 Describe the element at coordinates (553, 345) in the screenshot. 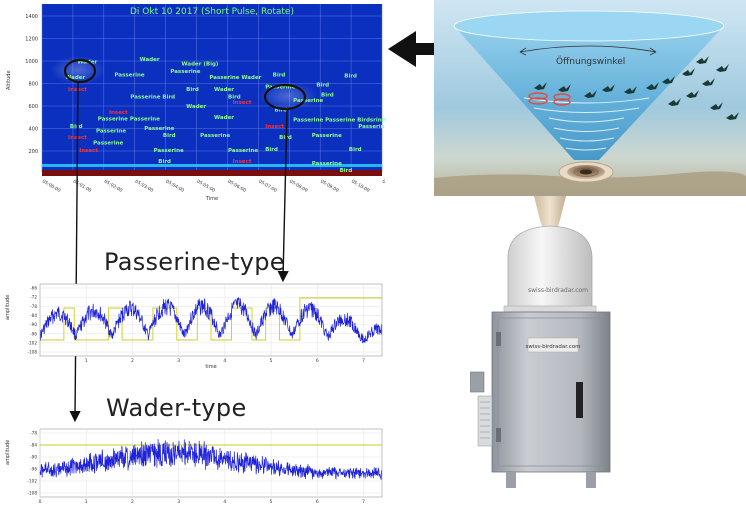

I see `cabinet-label-plate` at that location.